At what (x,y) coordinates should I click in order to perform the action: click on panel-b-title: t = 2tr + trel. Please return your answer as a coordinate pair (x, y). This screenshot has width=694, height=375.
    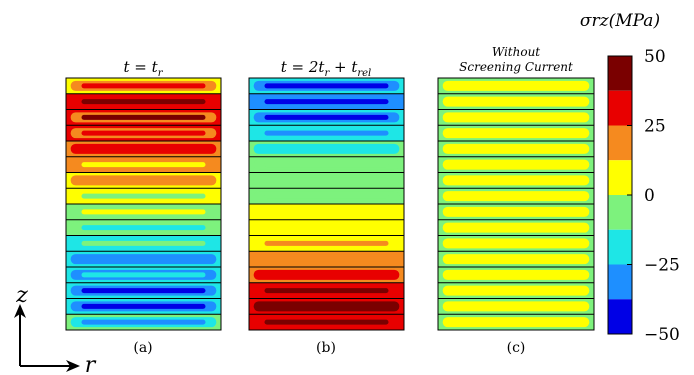
    Looking at the image, I should click on (326, 68).